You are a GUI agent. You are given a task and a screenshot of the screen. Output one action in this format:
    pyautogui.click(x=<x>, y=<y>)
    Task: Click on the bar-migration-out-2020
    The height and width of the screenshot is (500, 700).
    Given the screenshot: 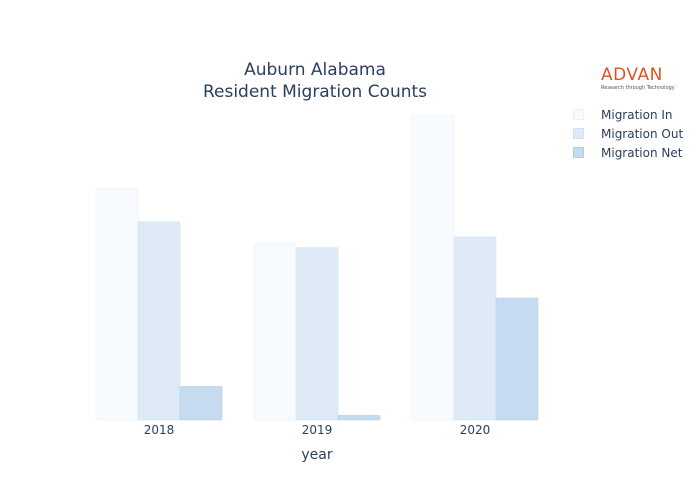 What is the action you would take?
    pyautogui.click(x=475, y=328)
    